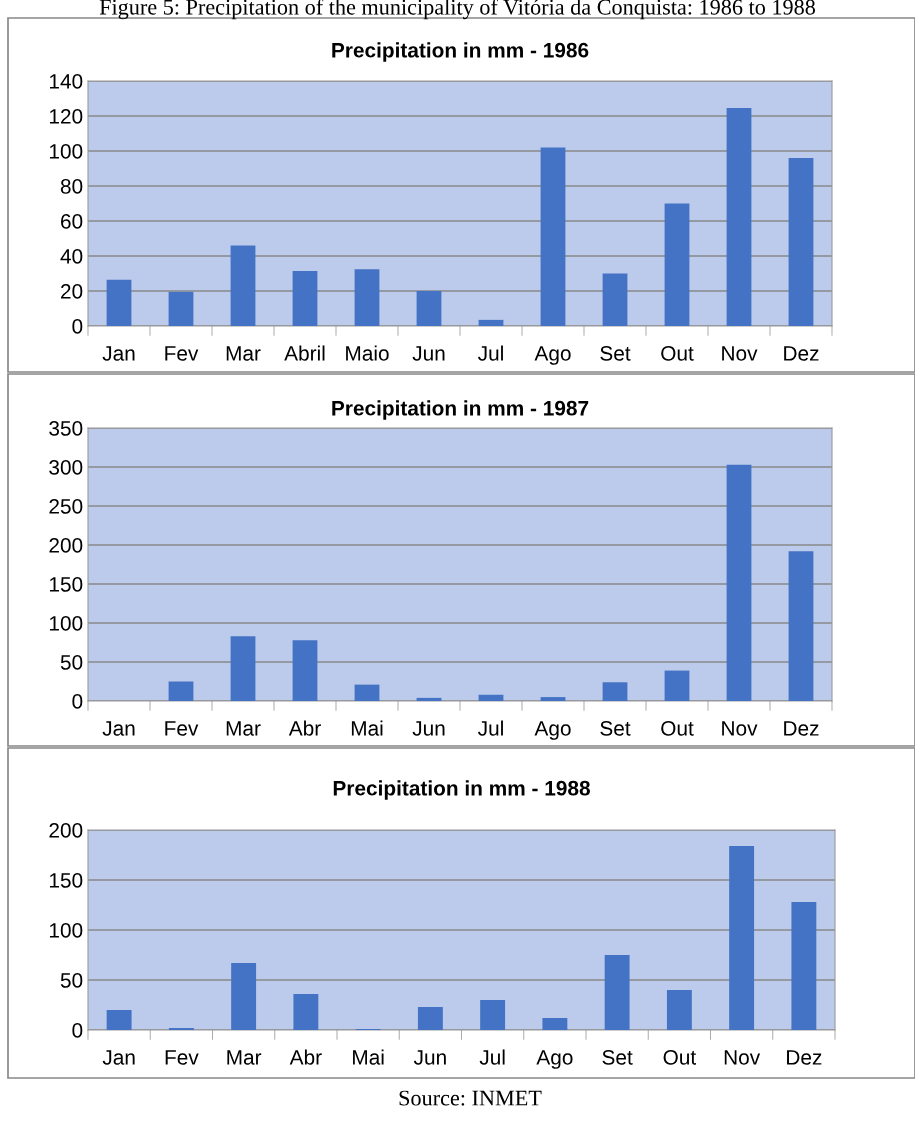  Describe the element at coordinates (461, 790) in the screenshot. I see `chart-title: Precipitation in mm - 1988` at that location.